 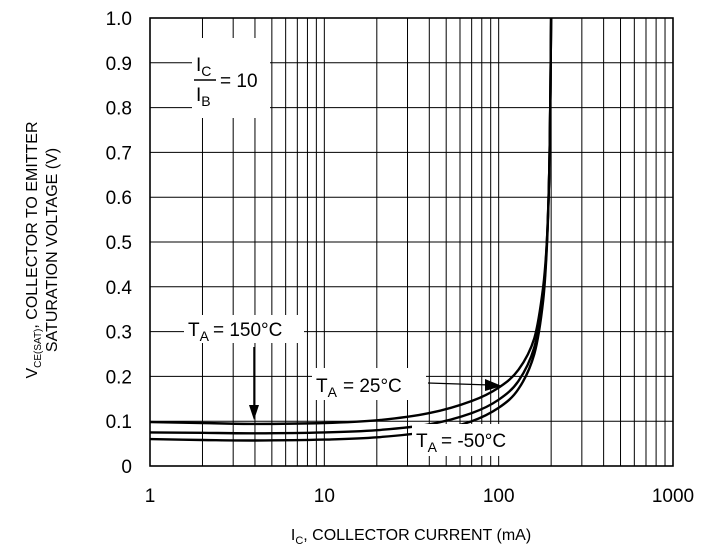 I want to click on y-tick-label: 0.5, so click(x=119, y=243).